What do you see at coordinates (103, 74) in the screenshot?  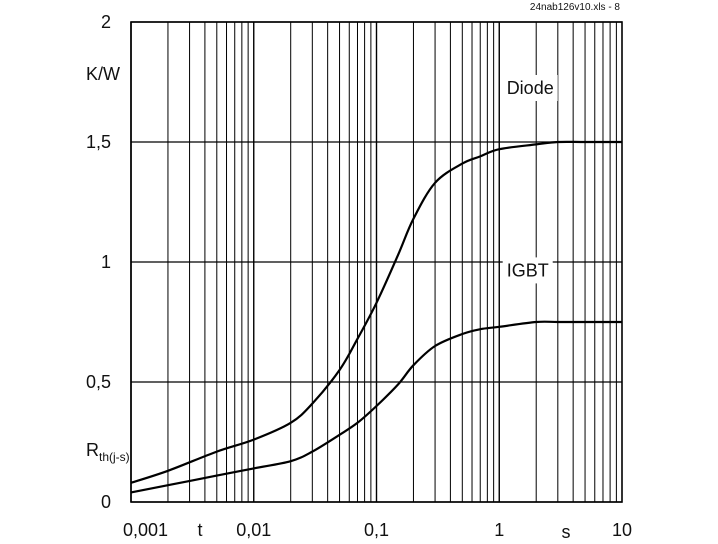 I see `y-axis-unit: K/W` at bounding box center [103, 74].